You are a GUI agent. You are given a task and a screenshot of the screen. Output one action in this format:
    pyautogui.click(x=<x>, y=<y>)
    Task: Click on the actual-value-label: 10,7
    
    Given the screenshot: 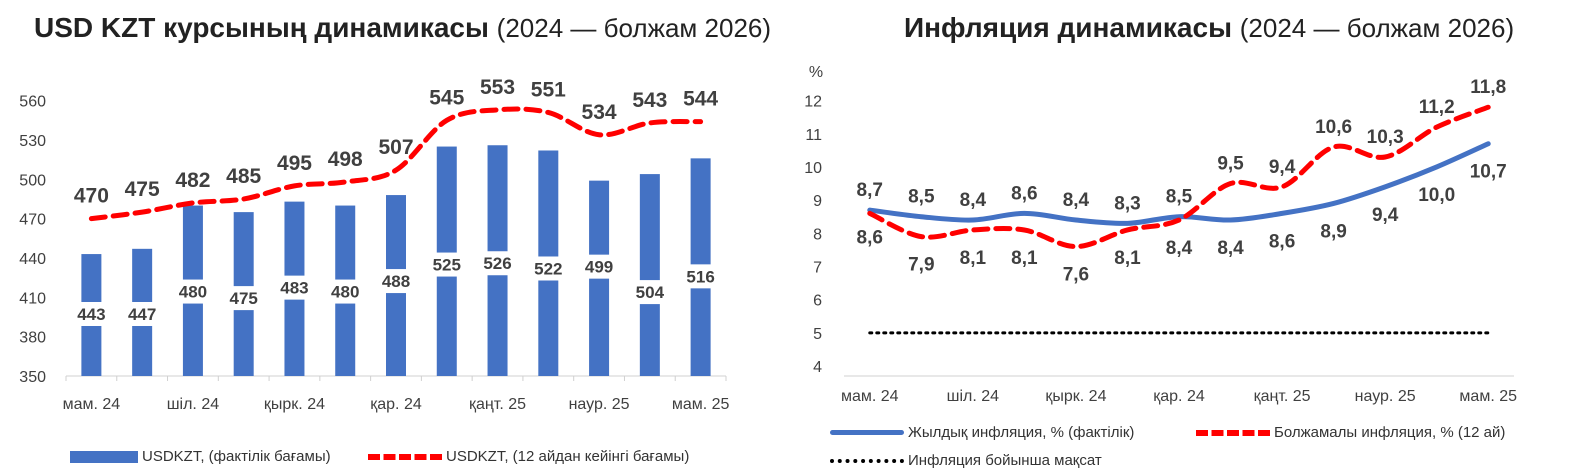 What is the action you would take?
    pyautogui.click(x=1488, y=172)
    